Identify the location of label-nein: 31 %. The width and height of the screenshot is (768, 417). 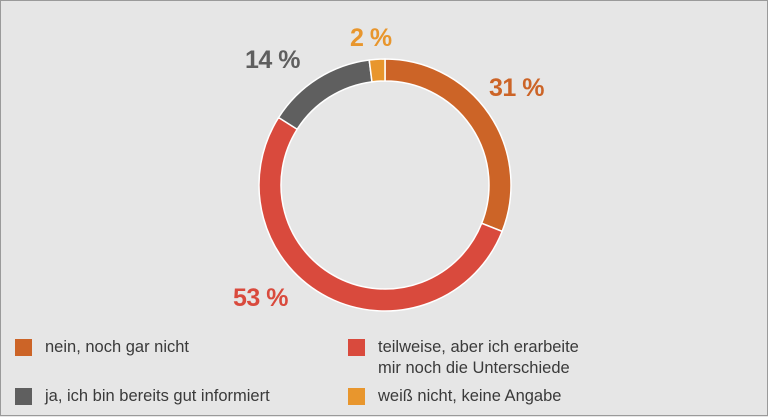
(516, 88).